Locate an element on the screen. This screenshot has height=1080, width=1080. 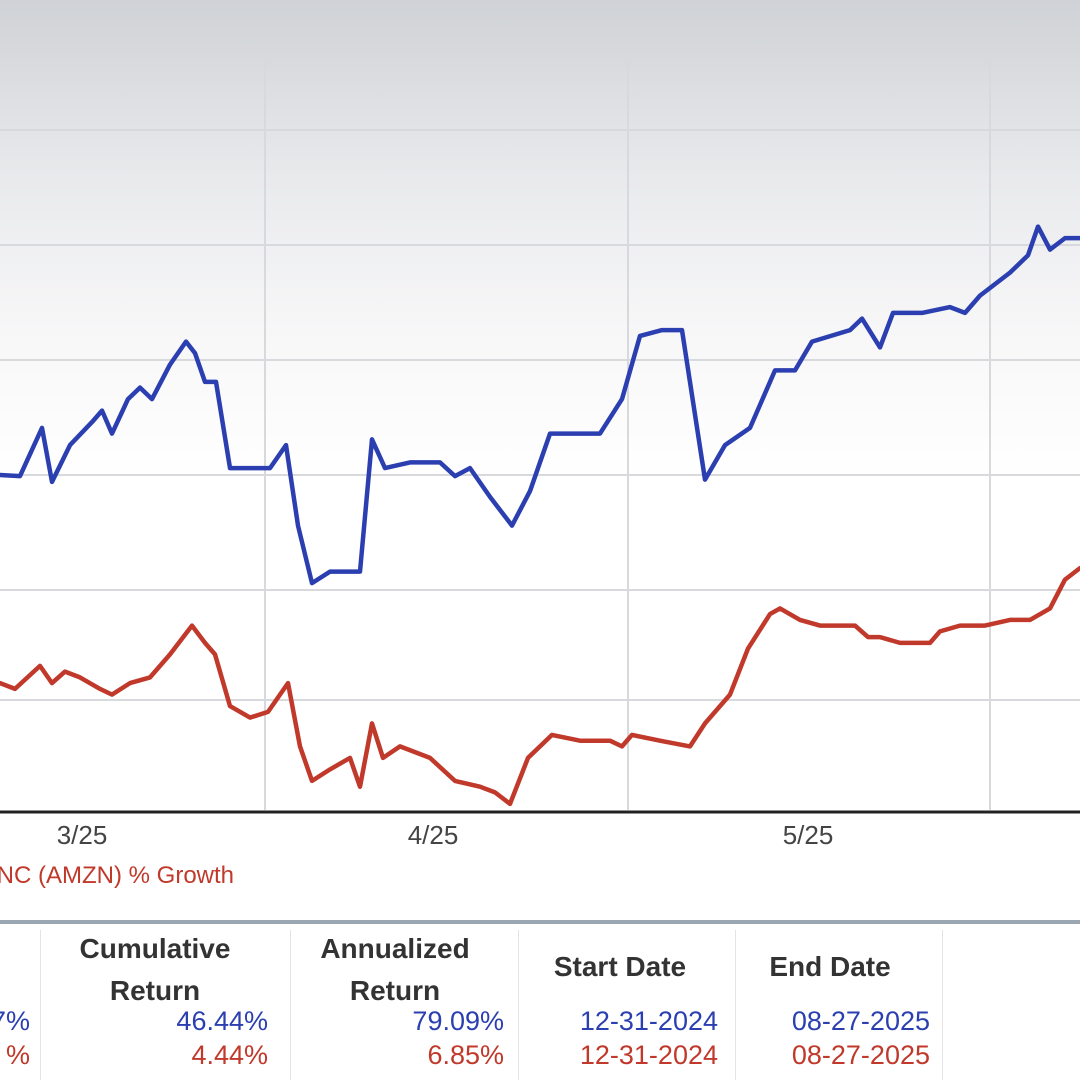
row-lead-value: % is located at coordinates (17, 1055).